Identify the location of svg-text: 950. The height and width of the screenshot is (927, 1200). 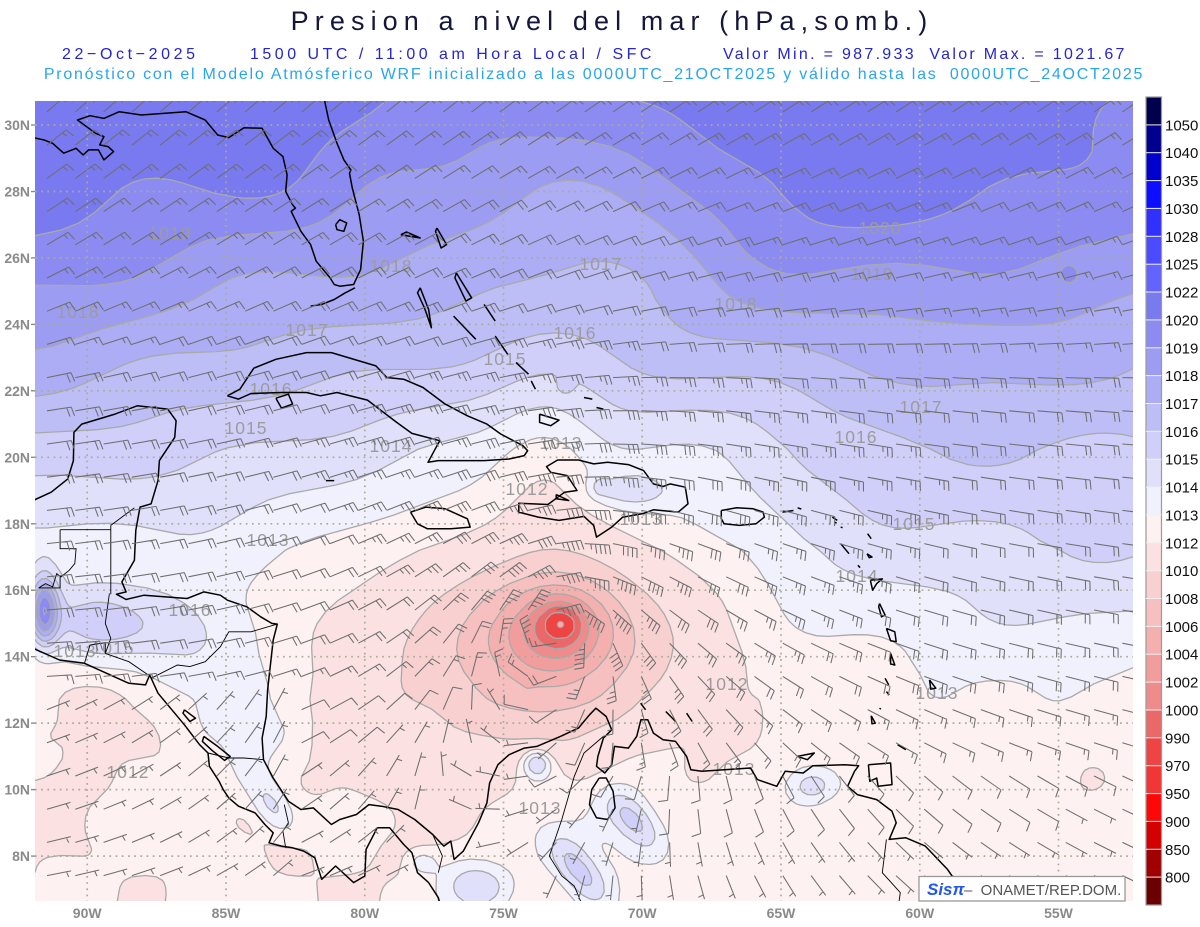
(1177, 794).